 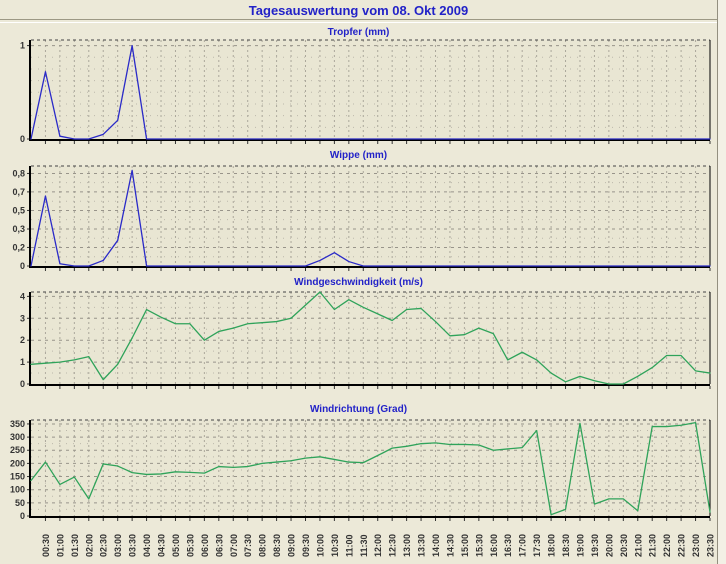 I want to click on x-tick-label: 13:30, so click(x=422, y=545).